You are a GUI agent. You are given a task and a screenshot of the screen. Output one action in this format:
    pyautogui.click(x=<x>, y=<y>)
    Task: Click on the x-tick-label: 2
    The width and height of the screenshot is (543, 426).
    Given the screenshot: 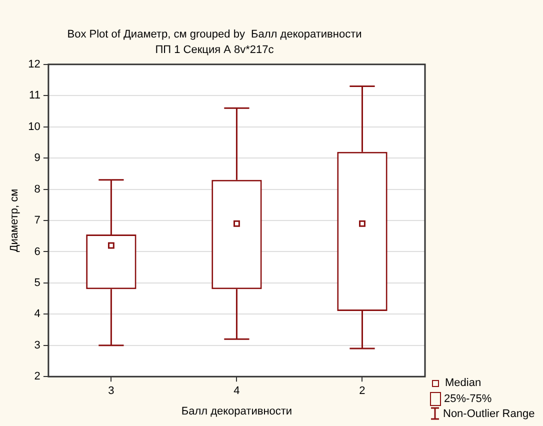 What is the action you would take?
    pyautogui.click(x=362, y=391)
    